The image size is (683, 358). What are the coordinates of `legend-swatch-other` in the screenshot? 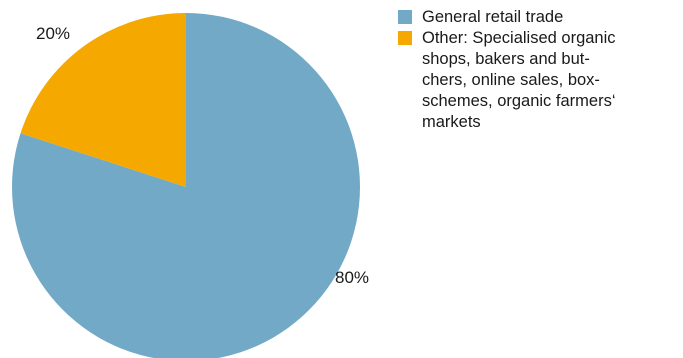 It's located at (405, 38).